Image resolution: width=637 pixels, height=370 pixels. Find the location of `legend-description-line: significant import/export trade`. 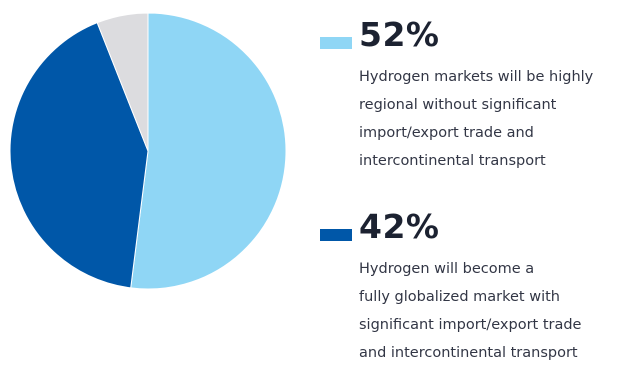

legend-description-line: significant import/export trade is located at coordinates (470, 325).